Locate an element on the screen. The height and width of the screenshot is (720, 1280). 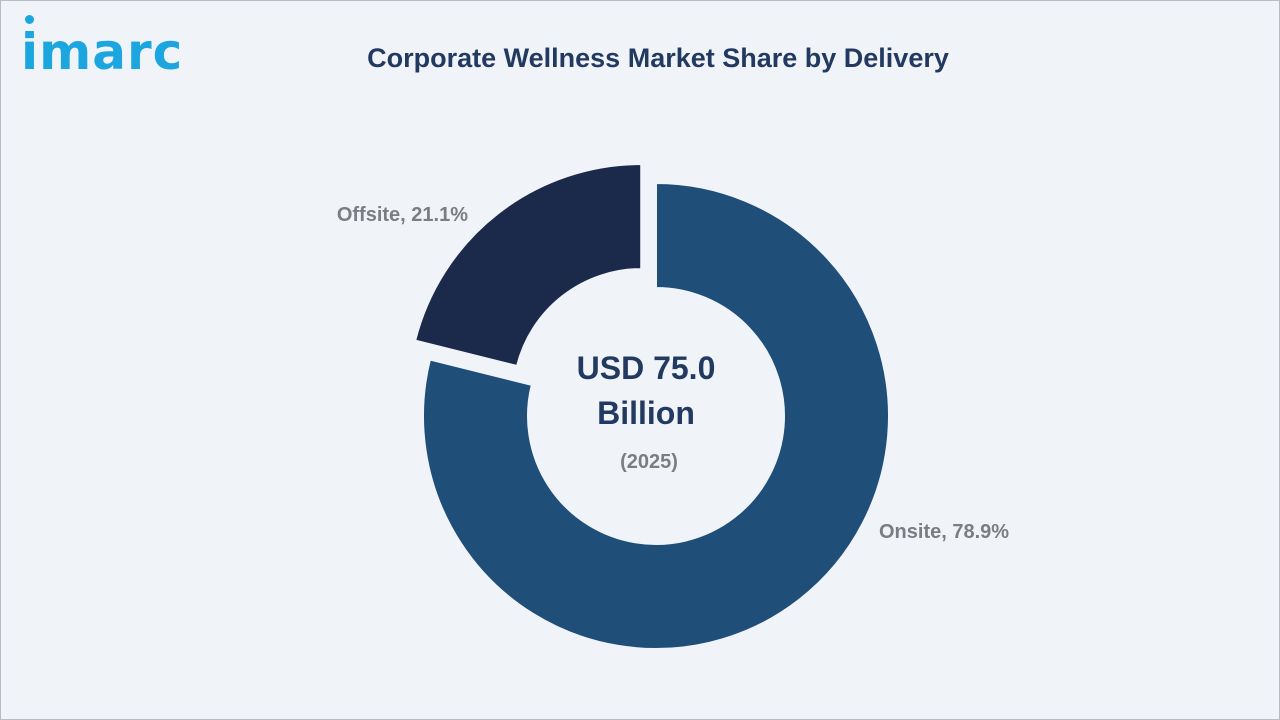
imarc-logo: imarc is located at coordinates (116, 50).